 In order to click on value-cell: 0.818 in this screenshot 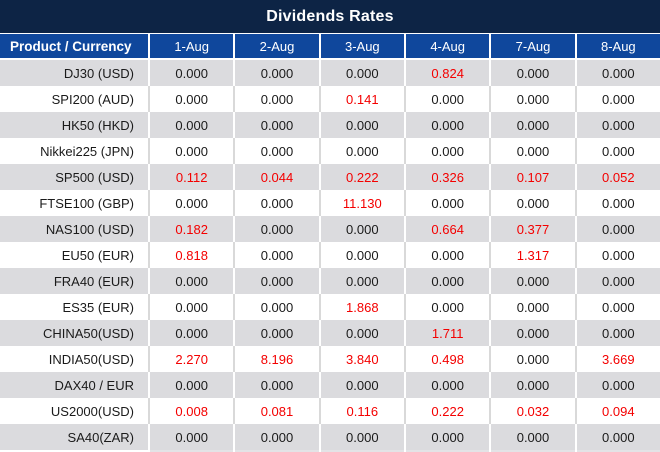, I will do `click(190, 255)`.